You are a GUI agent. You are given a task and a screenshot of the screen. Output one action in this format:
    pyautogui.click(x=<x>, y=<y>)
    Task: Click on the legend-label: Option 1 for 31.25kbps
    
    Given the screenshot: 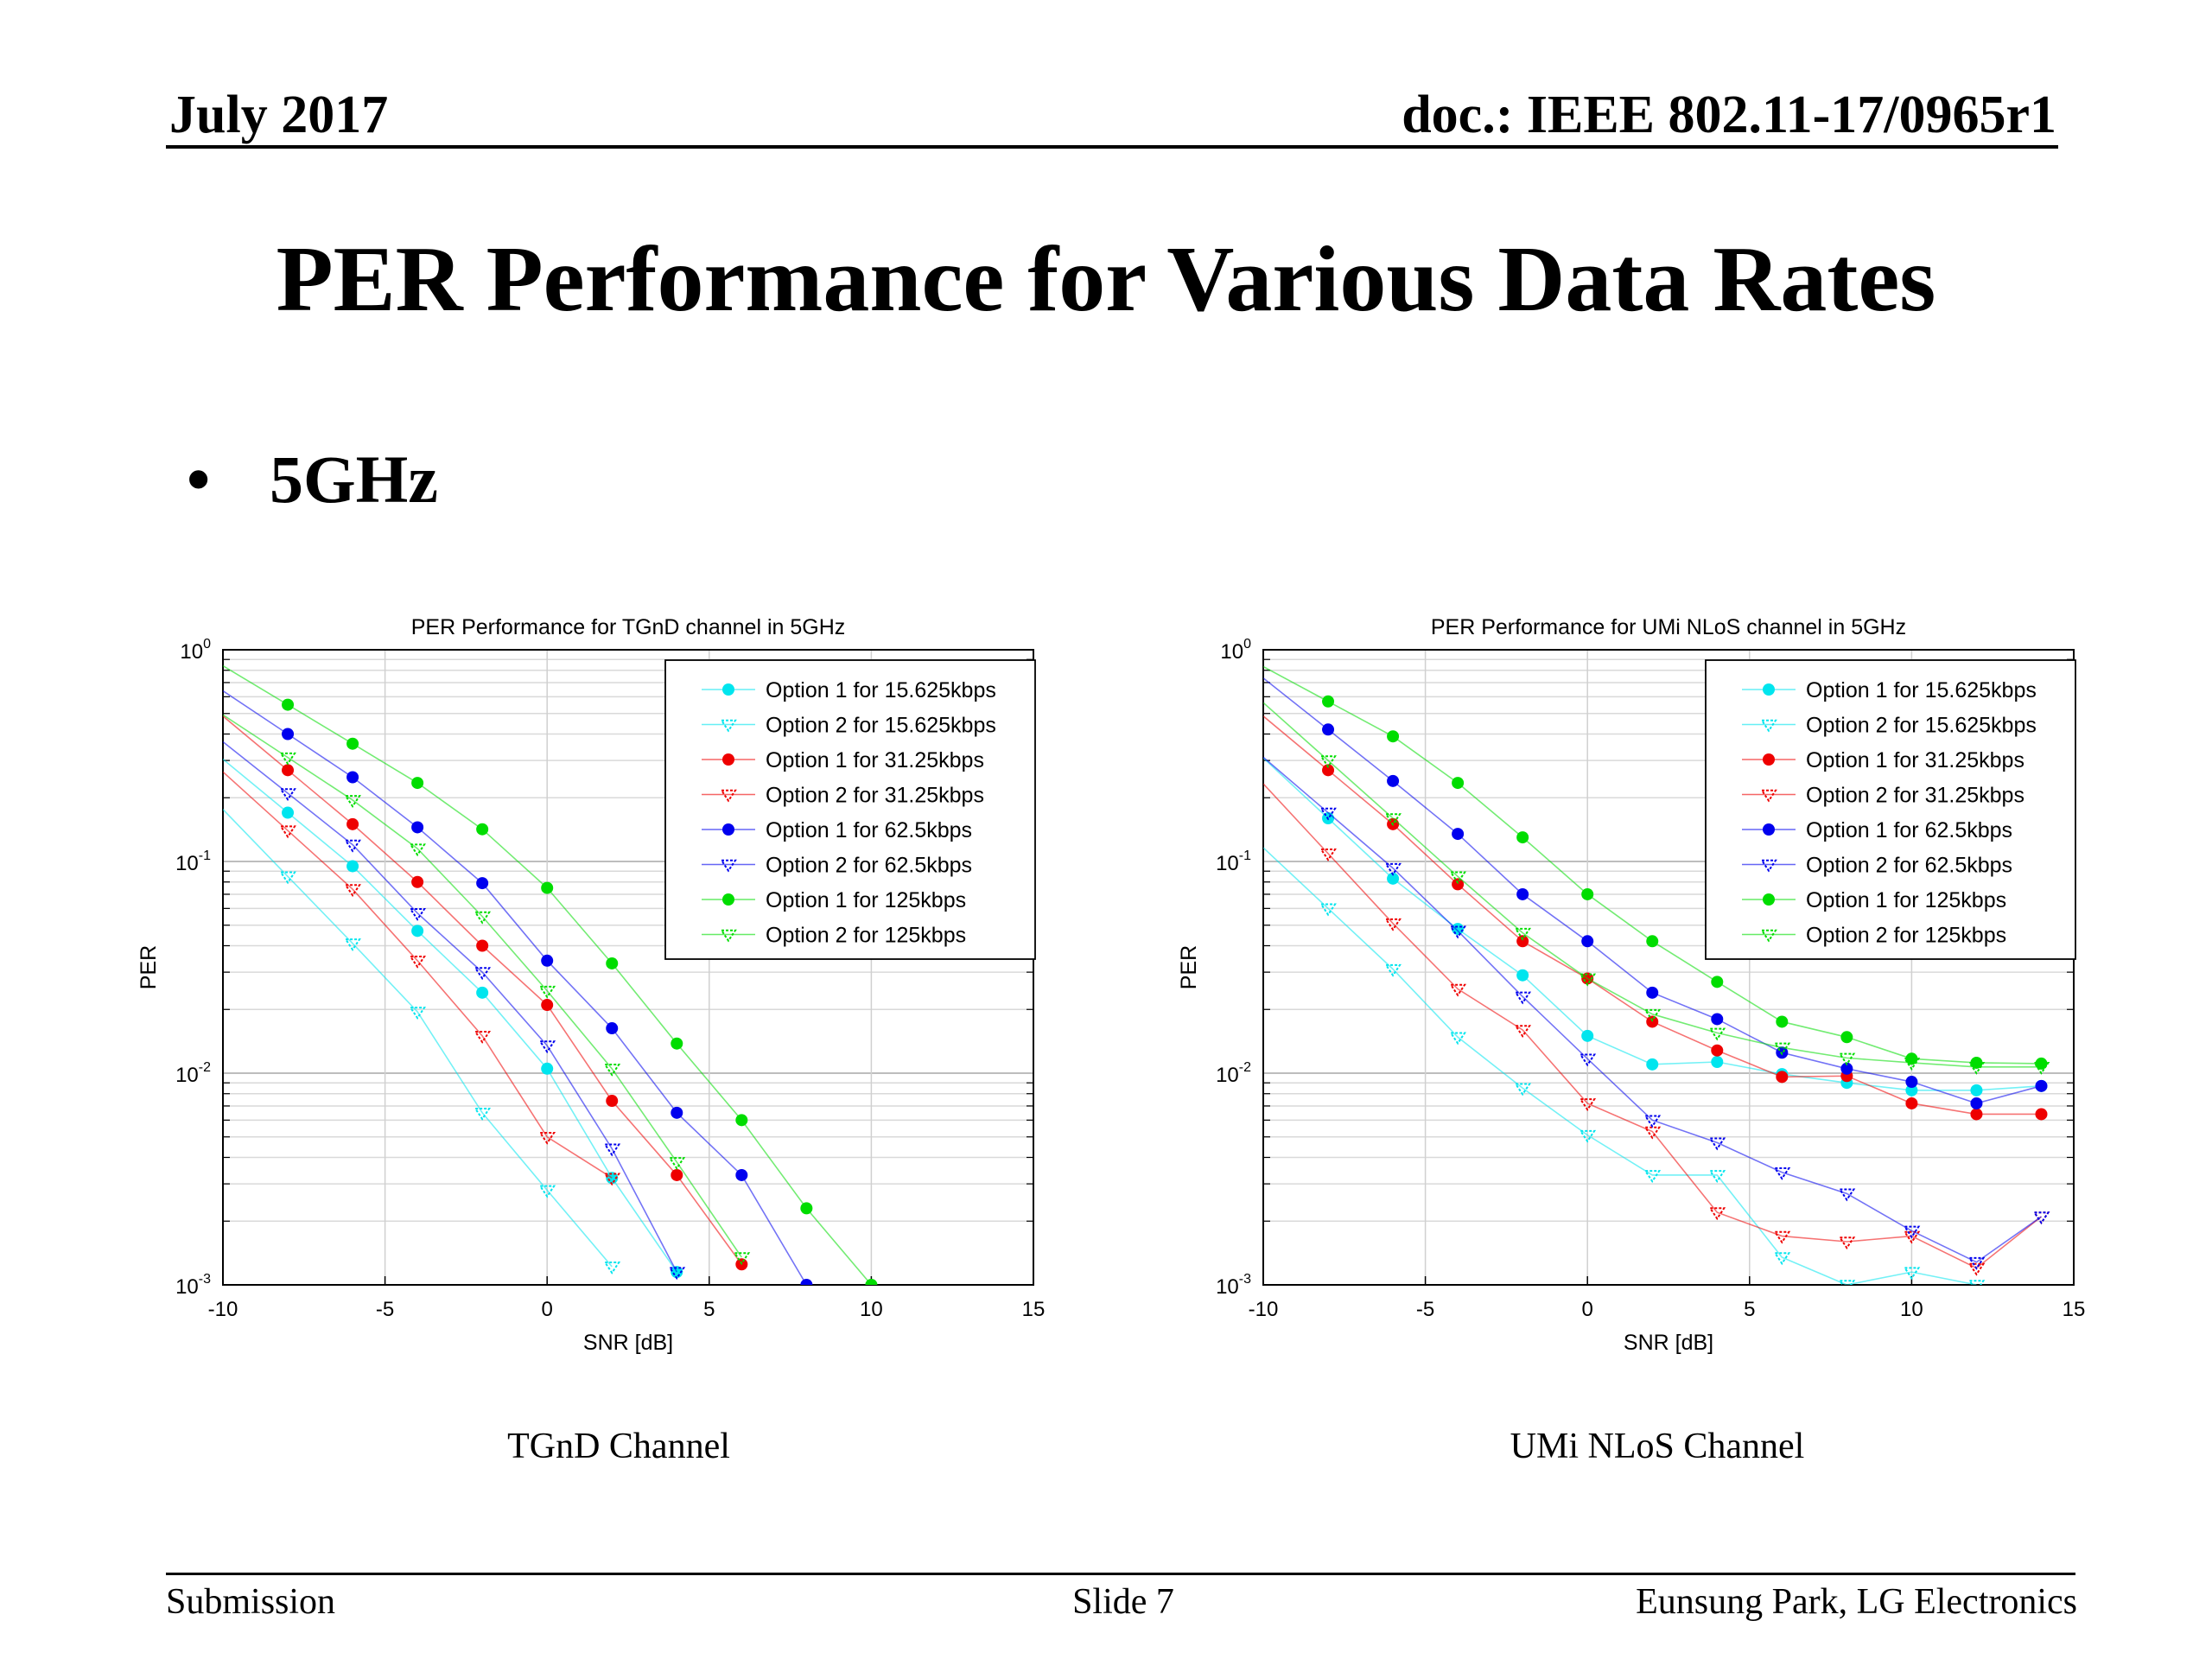 What is the action you would take?
    pyautogui.click(x=1915, y=760)
    